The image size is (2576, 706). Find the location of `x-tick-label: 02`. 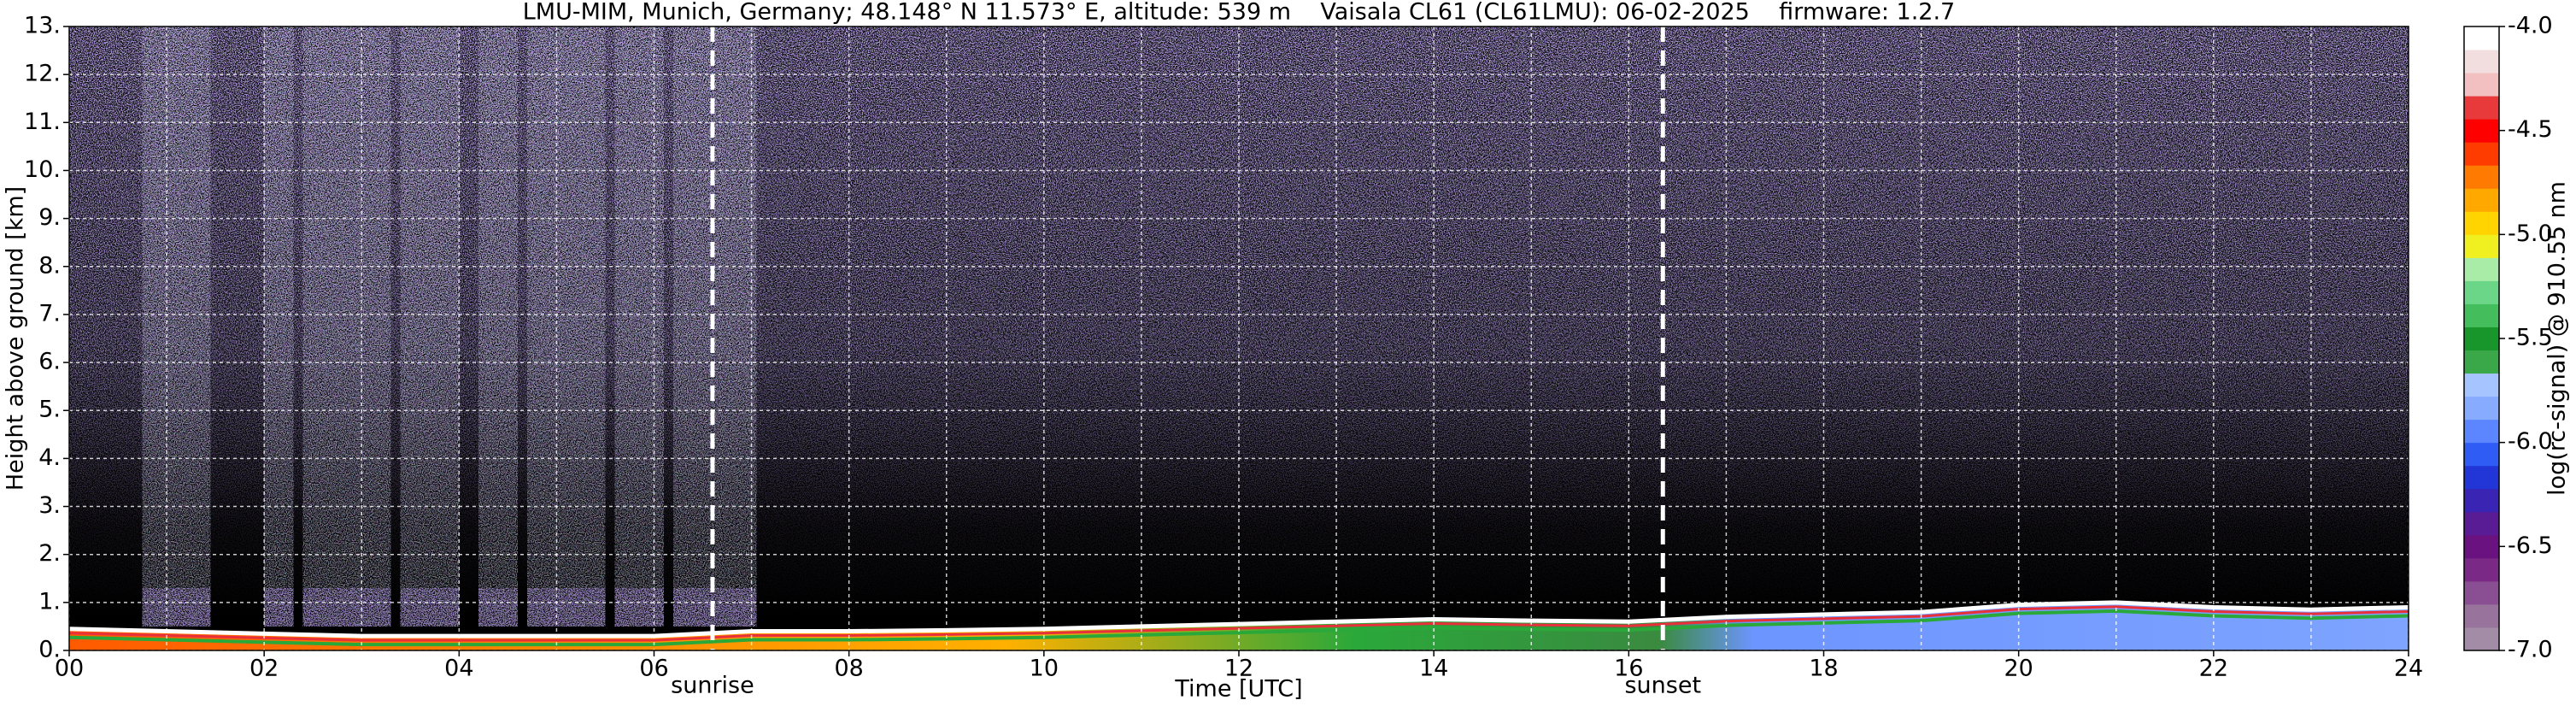

x-tick-label: 02 is located at coordinates (264, 669).